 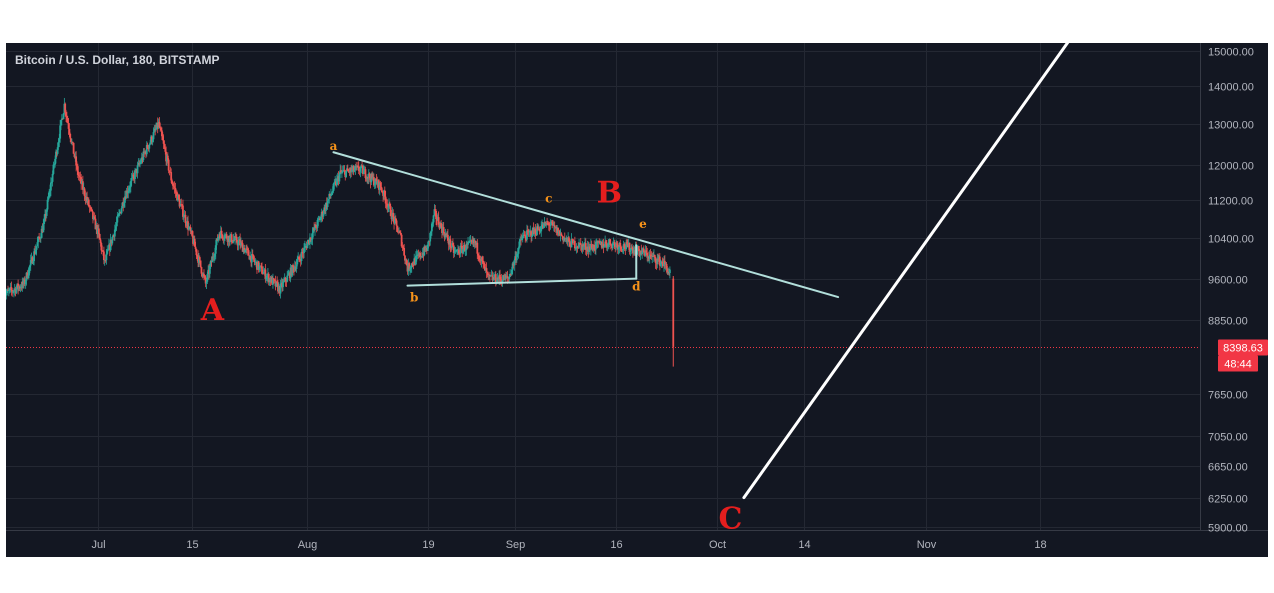 I want to click on x-tick-label: Jul, so click(x=98, y=545).